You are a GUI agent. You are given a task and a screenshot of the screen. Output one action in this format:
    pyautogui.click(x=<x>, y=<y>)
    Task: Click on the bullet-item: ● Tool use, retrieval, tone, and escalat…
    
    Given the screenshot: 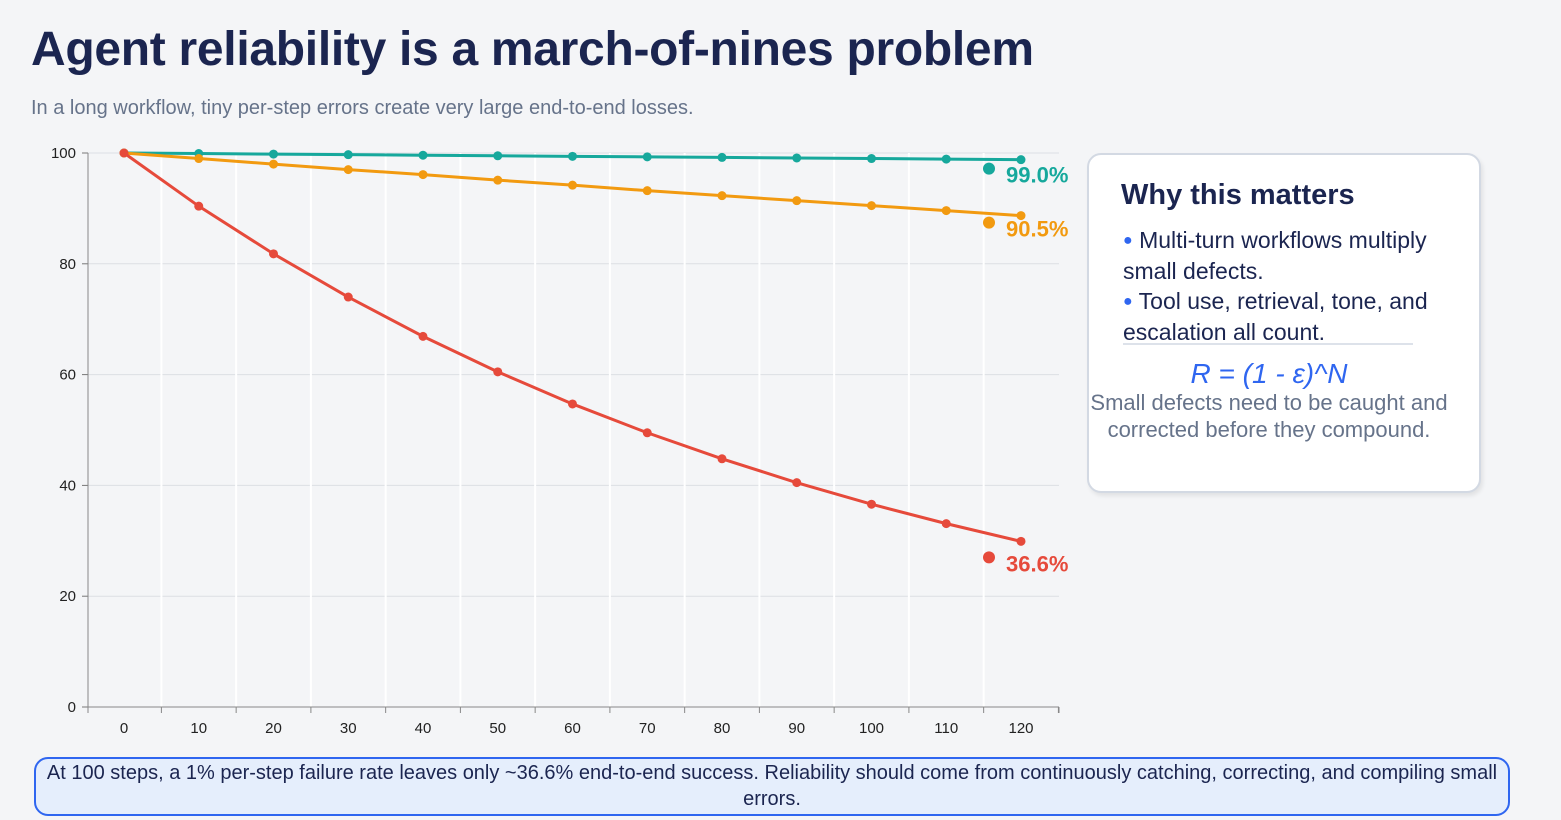 What is the action you would take?
    pyautogui.click(x=1283, y=316)
    